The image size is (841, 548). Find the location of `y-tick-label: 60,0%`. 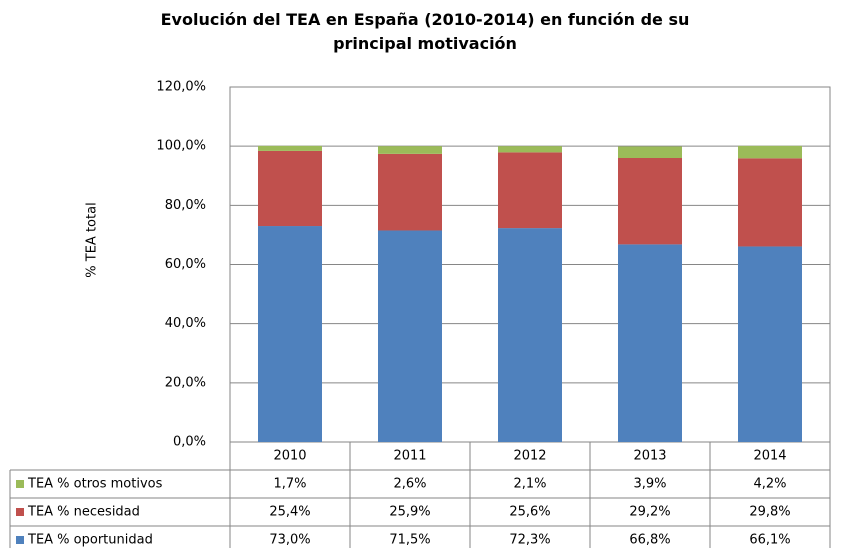

y-tick-label: 60,0% is located at coordinates (185, 264).